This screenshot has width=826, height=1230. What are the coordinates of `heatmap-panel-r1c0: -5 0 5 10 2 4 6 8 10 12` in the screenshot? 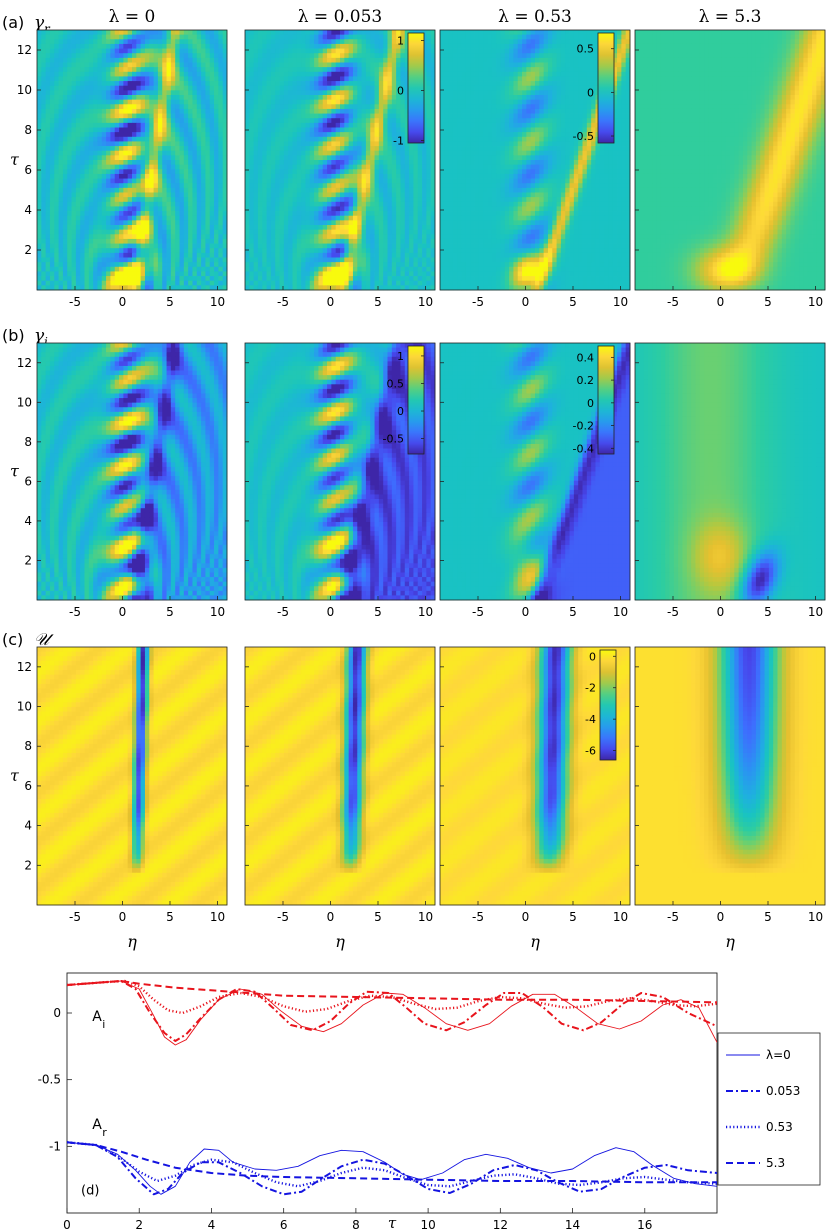 It's located at (122, 480).